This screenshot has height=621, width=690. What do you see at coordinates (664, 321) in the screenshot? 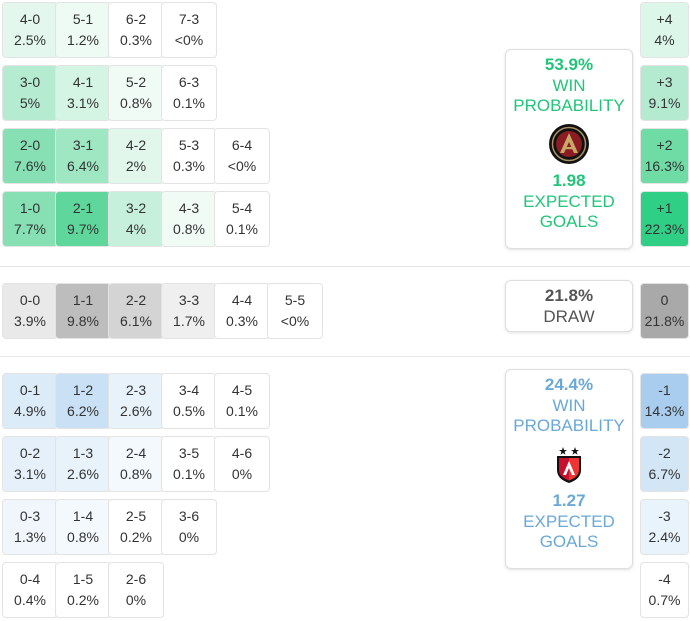
I see `goal-diff-probability: 21.8%` at bounding box center [664, 321].